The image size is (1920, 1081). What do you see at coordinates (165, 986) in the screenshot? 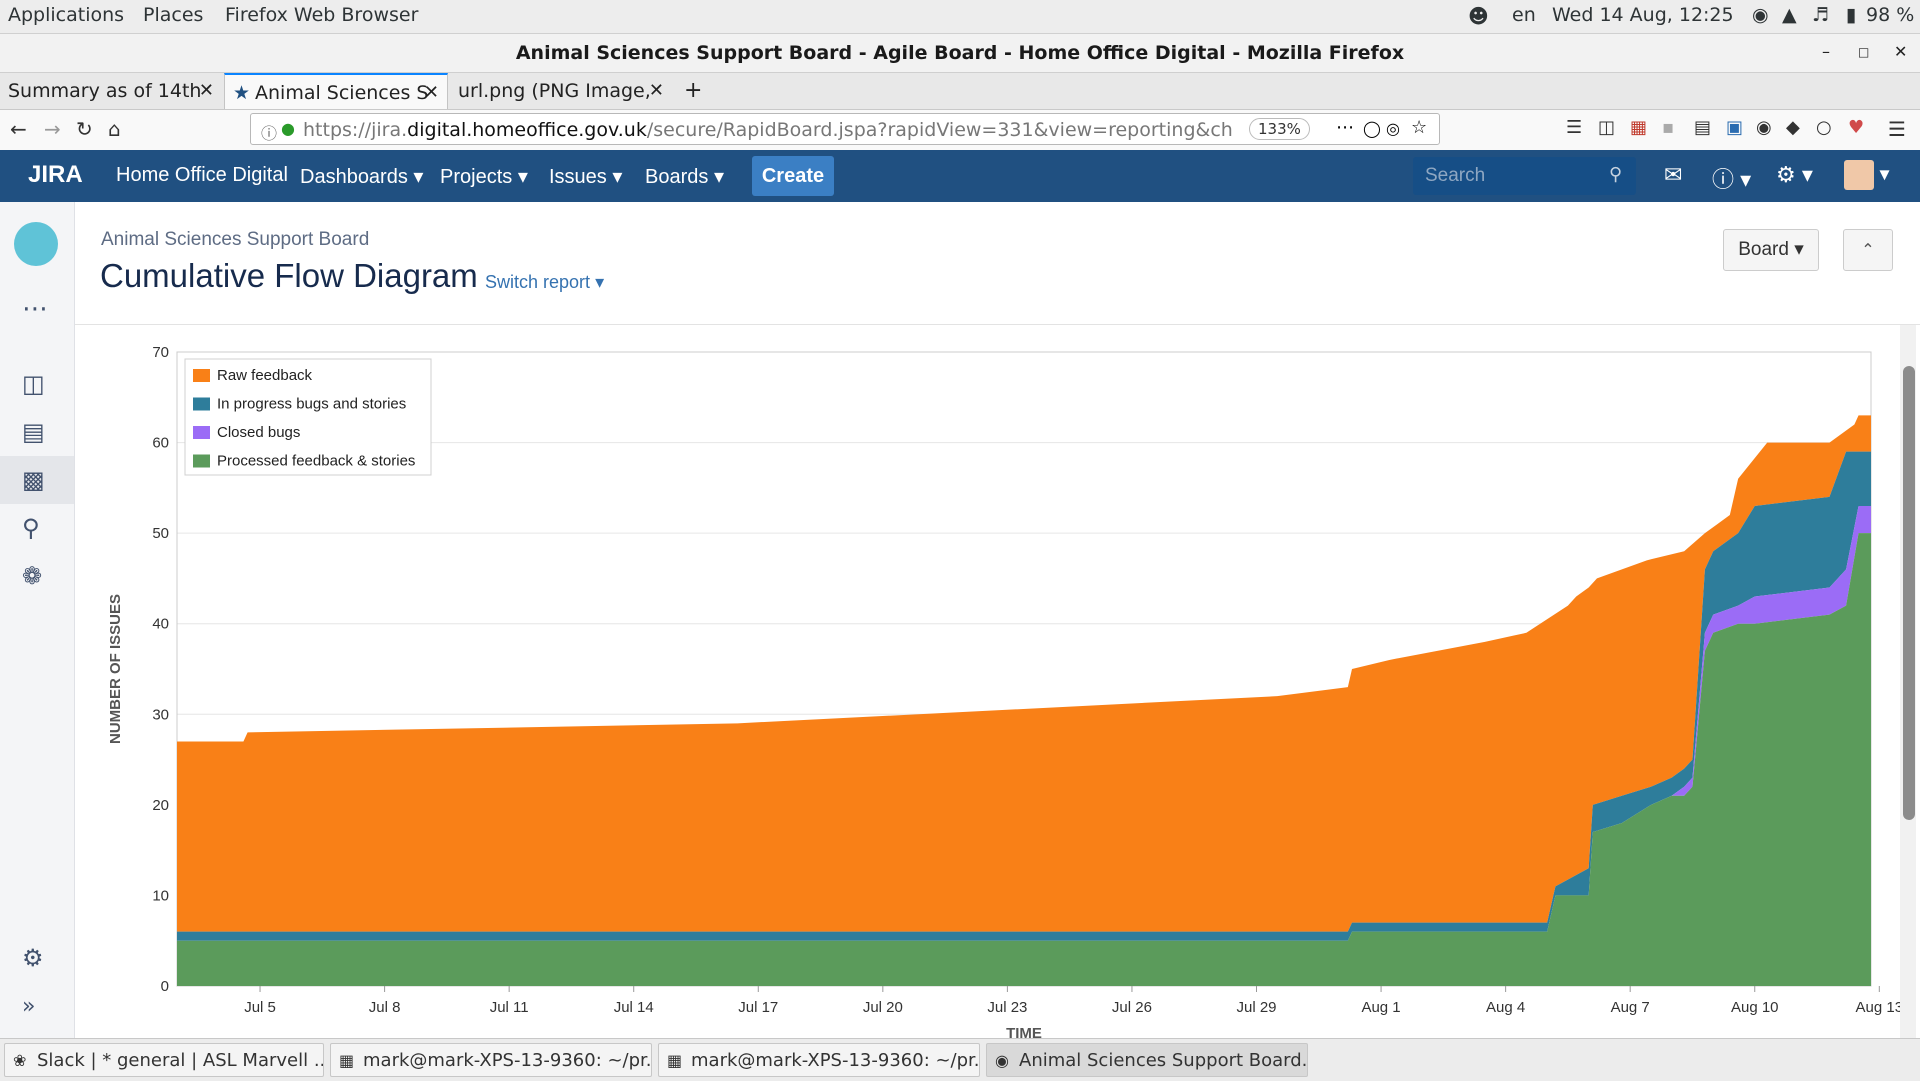
I see `y-tick-label: 0` at bounding box center [165, 986].